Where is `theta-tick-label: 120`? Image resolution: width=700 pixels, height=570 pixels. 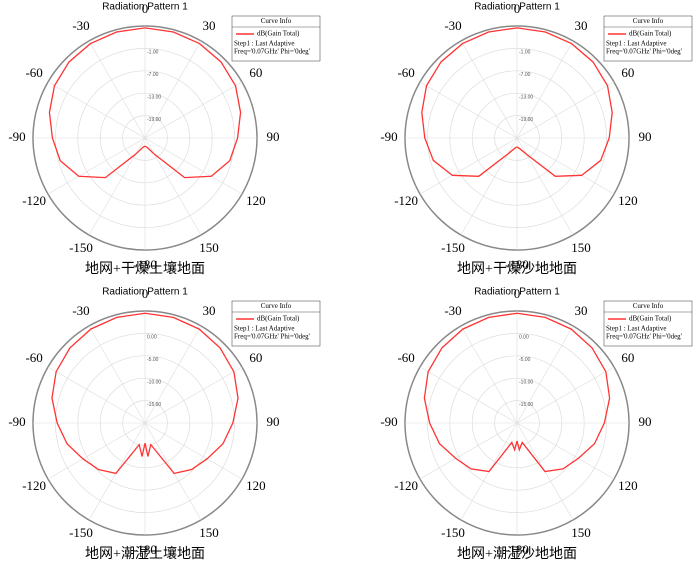
theta-tick-label: 120 is located at coordinates (256, 485).